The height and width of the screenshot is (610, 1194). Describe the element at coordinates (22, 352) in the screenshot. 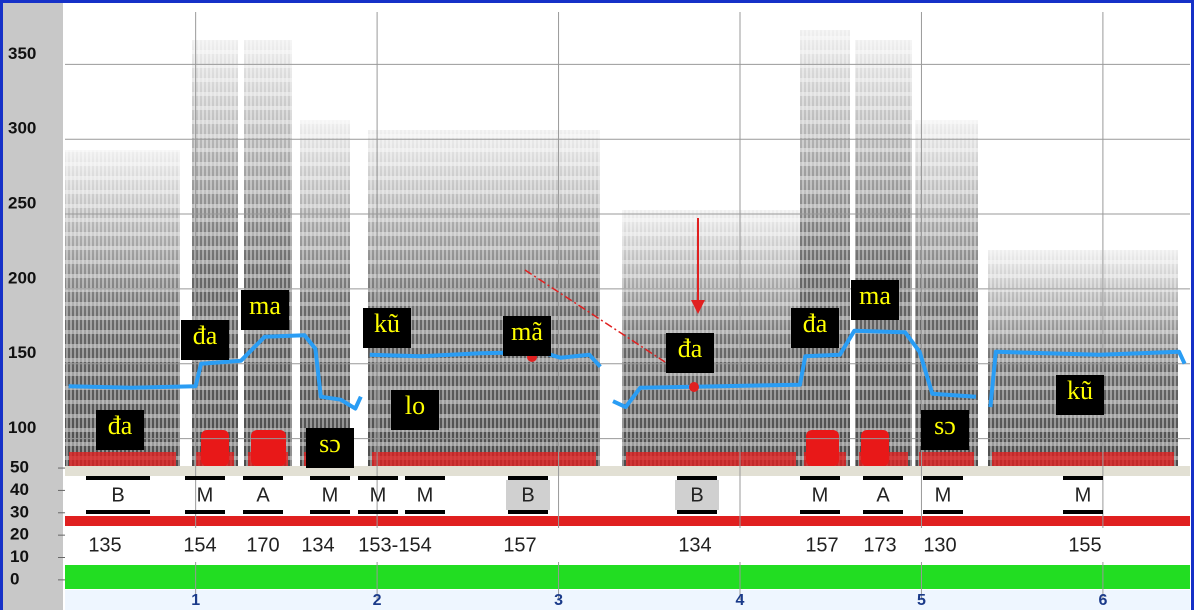

I see `y-tick-label: 150` at that location.